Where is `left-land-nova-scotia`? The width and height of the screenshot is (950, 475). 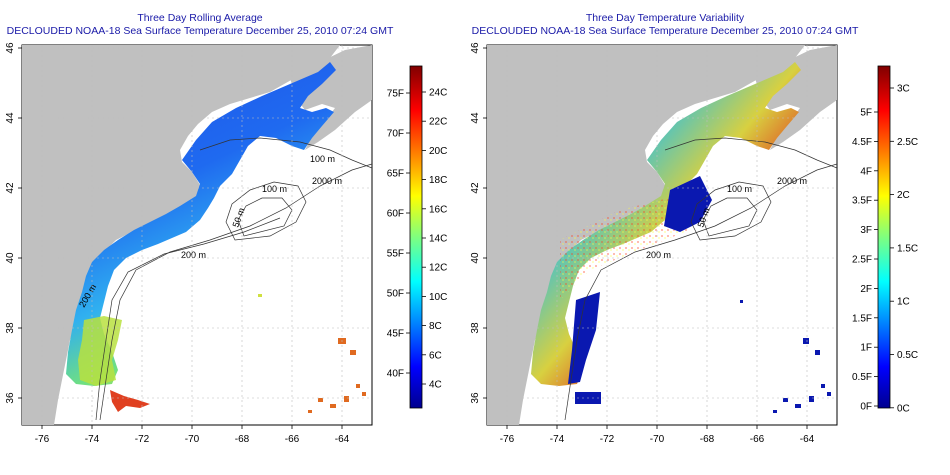
left-land-nova-scotia is located at coordinates (331, 97).